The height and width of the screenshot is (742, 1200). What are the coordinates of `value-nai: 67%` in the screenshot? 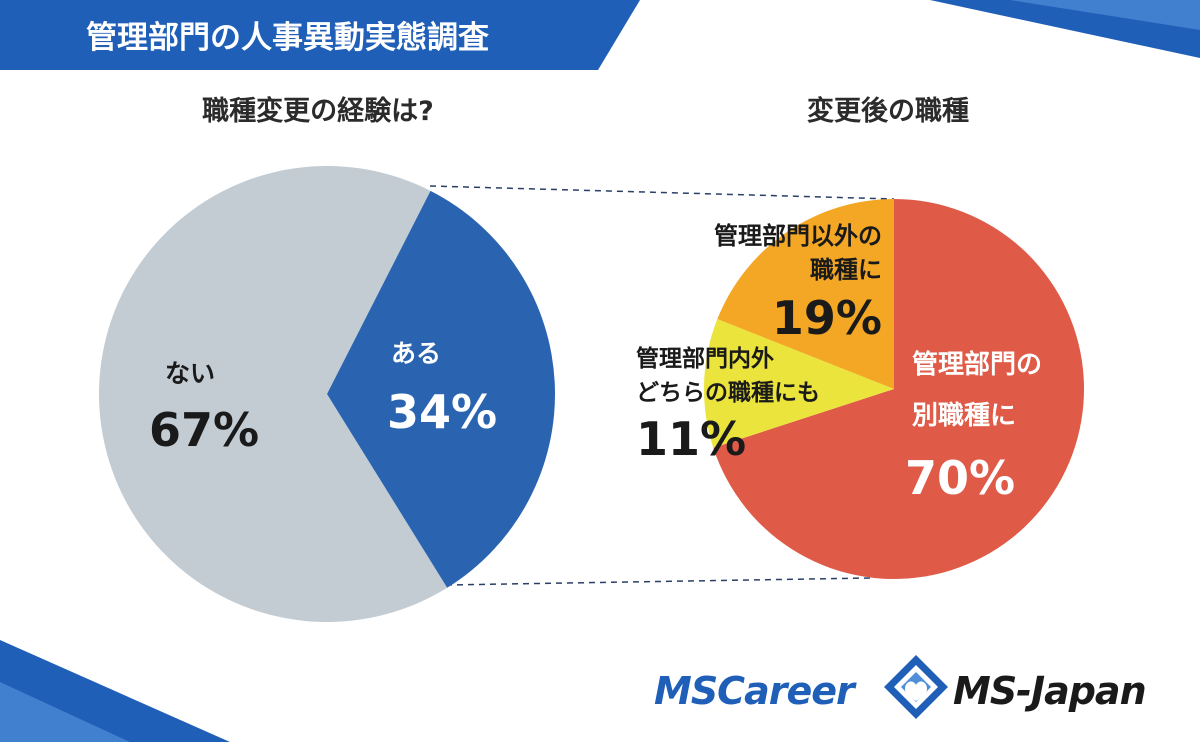 It's located at (204, 430).